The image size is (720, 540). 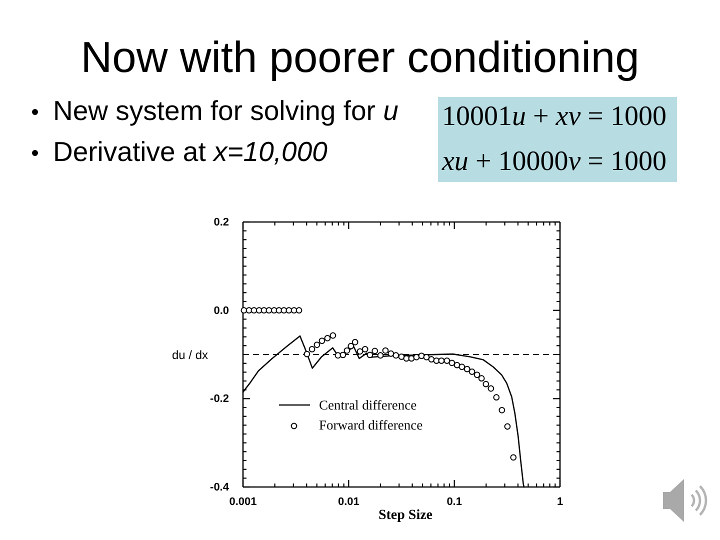 What do you see at coordinates (220, 488) in the screenshot?
I see `y-tick-label: -0.4` at bounding box center [220, 488].